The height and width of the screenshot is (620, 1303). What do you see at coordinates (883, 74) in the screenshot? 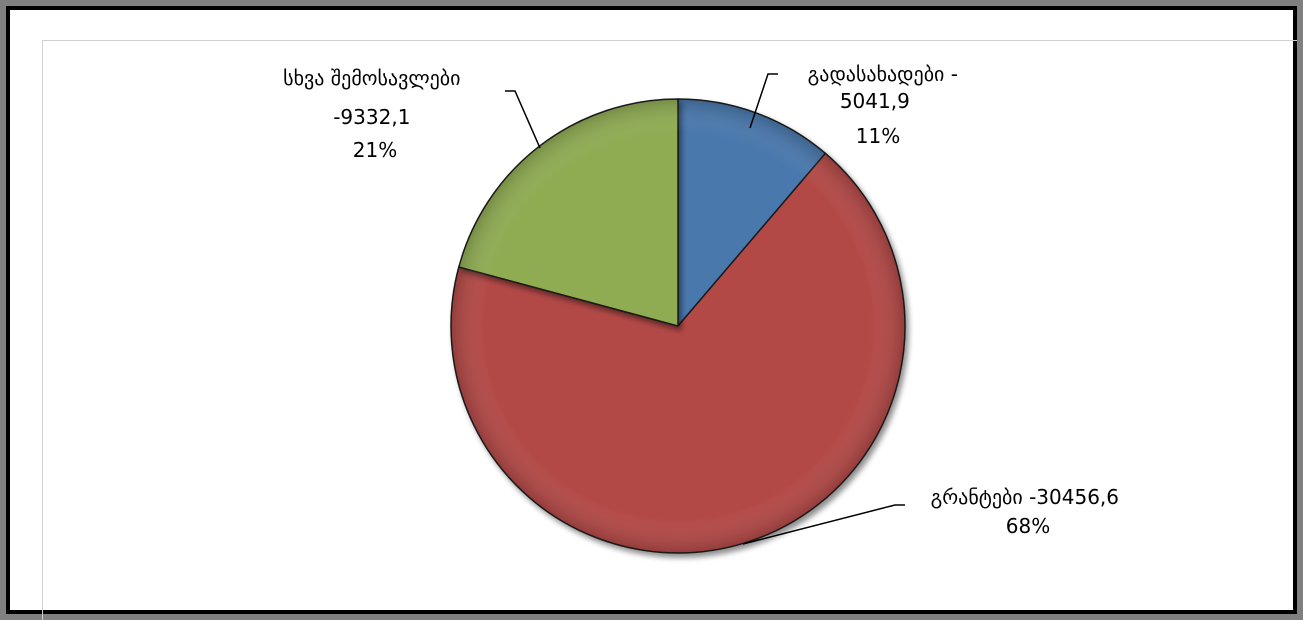
I see `data-label-taxes-line1: გადასახადები -` at bounding box center [883, 74].